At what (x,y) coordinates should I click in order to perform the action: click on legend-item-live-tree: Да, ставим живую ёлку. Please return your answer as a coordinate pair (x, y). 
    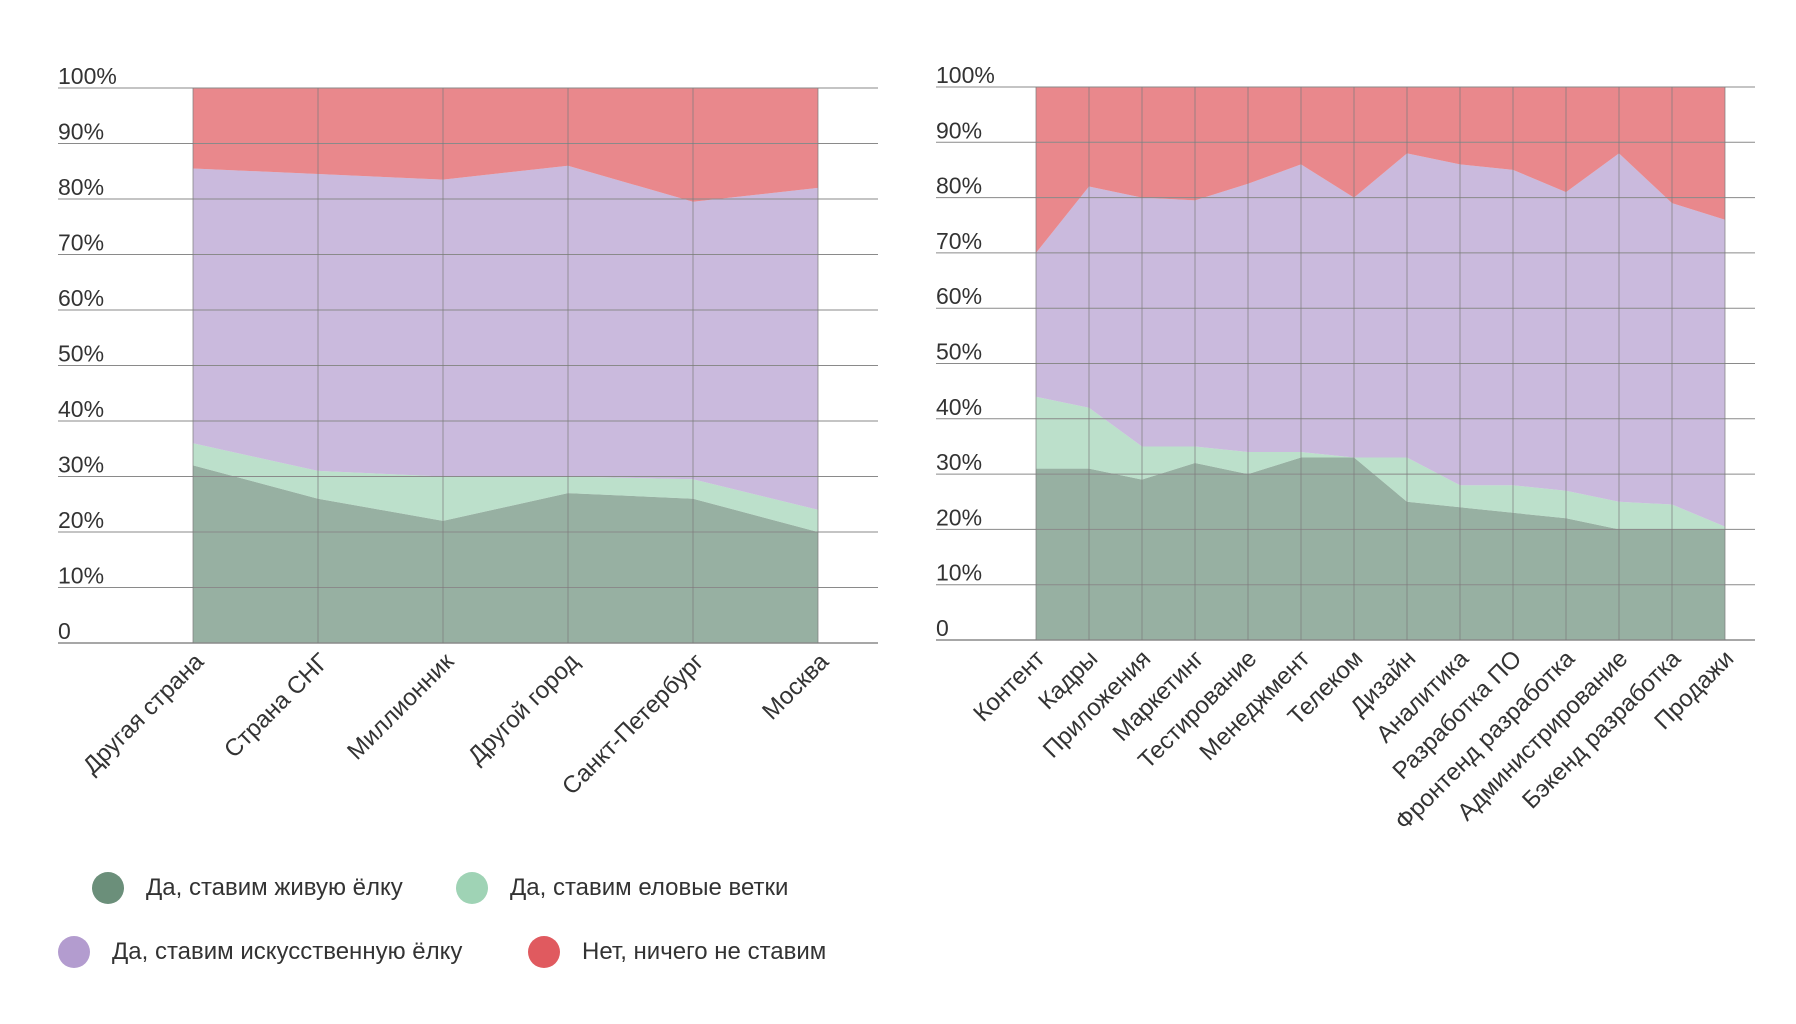
    Looking at the image, I should click on (247, 888).